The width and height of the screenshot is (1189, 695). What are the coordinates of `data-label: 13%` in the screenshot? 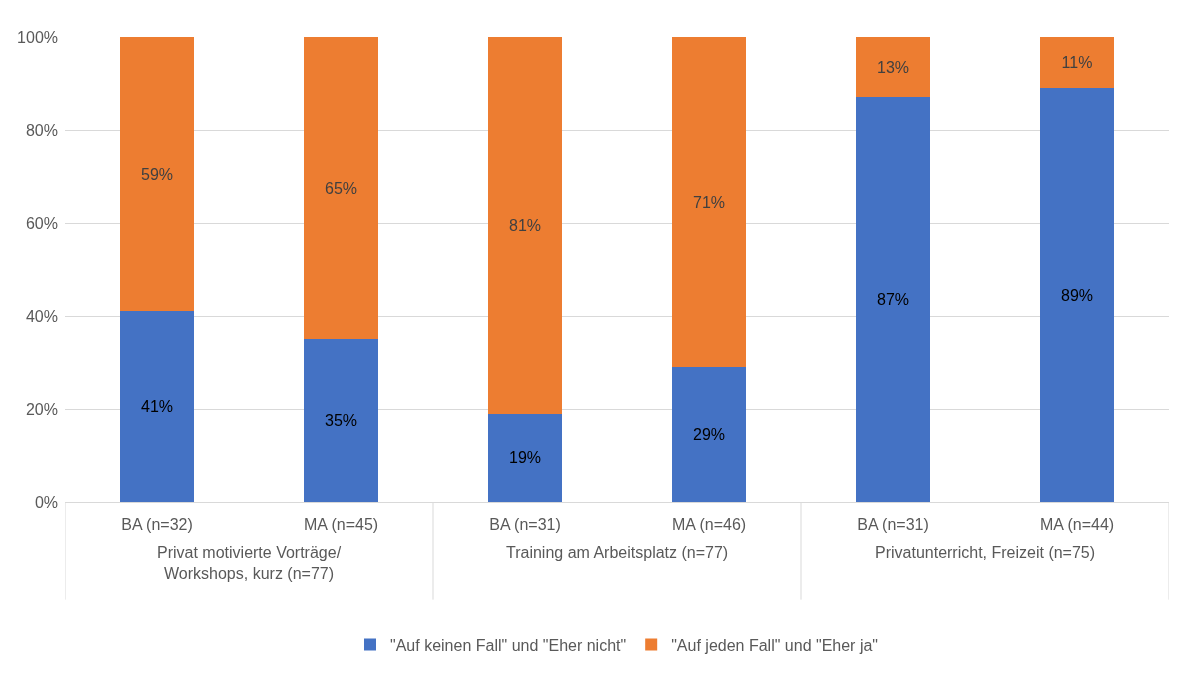 It's located at (893, 67).